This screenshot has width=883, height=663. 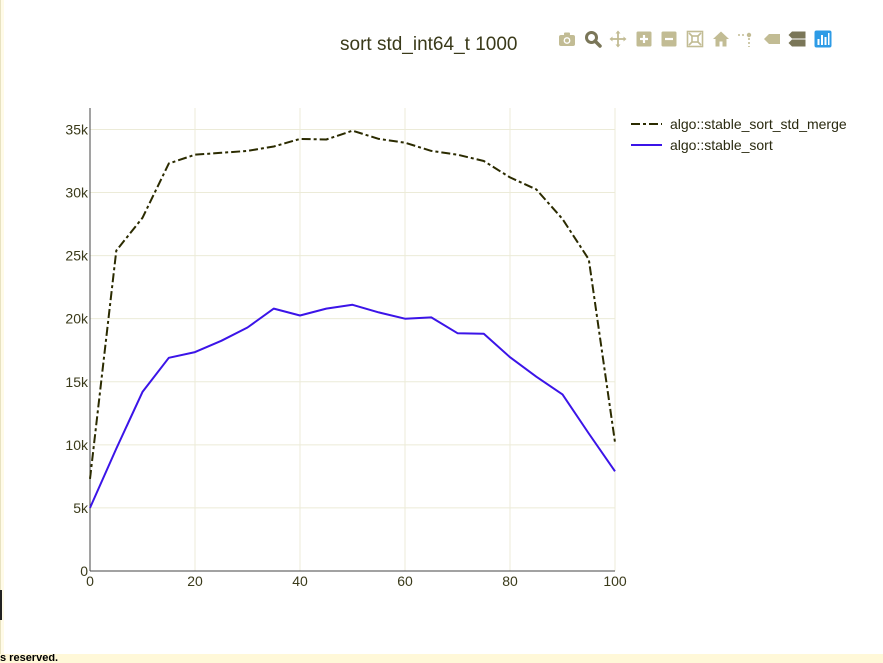 I want to click on plus-icon, so click(x=644, y=39).